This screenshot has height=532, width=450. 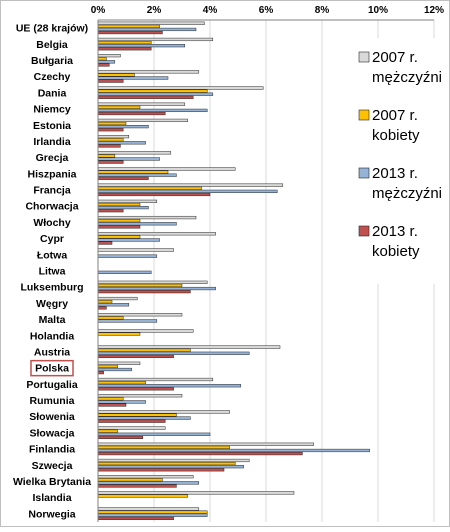 I want to click on category-label: Czechy, so click(x=52, y=77).